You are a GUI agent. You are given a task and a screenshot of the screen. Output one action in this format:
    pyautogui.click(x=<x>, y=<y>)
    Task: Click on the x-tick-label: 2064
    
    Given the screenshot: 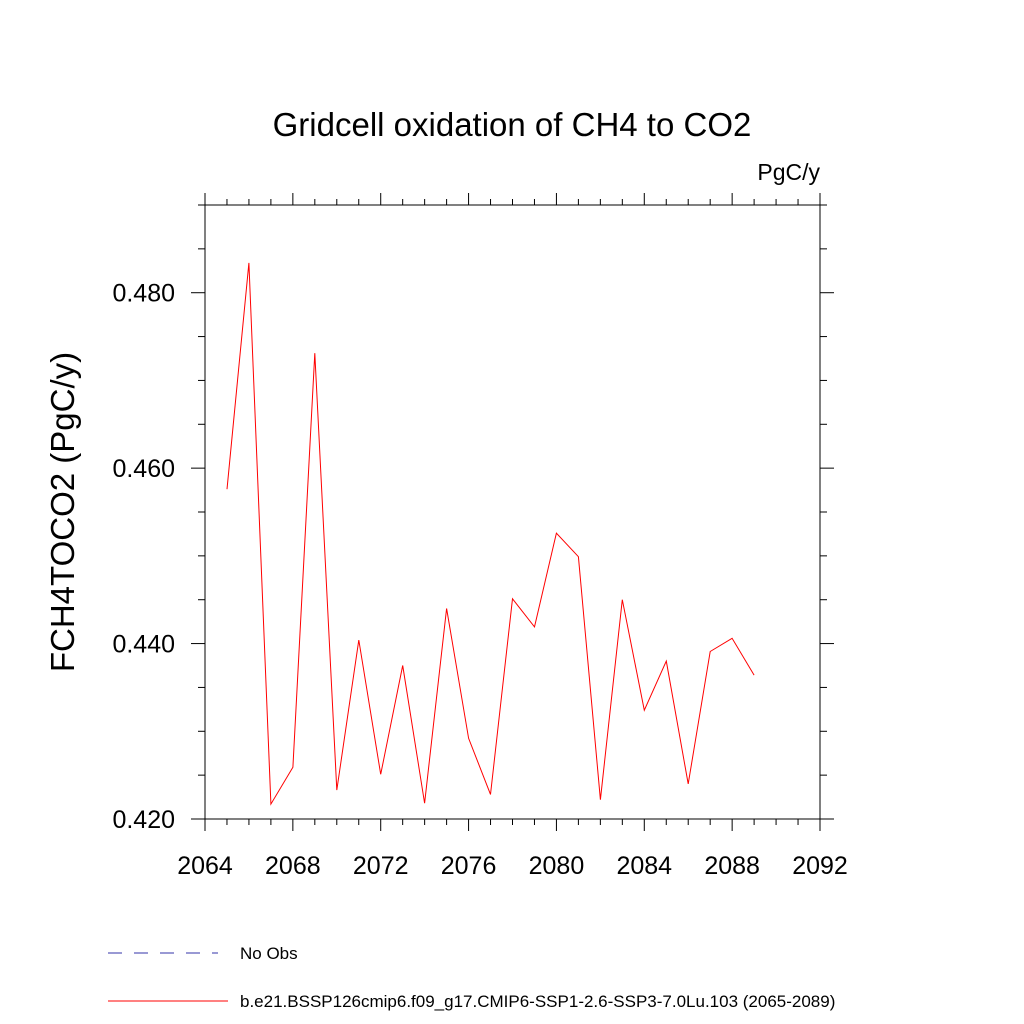 What is the action you would take?
    pyautogui.click(x=205, y=866)
    